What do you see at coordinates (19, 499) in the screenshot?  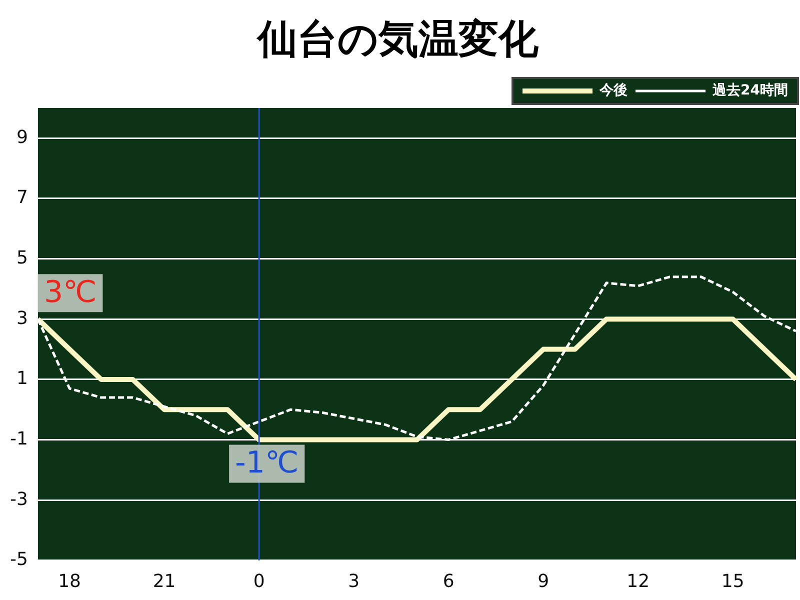 I see `y-tick-label: -3` at bounding box center [19, 499].